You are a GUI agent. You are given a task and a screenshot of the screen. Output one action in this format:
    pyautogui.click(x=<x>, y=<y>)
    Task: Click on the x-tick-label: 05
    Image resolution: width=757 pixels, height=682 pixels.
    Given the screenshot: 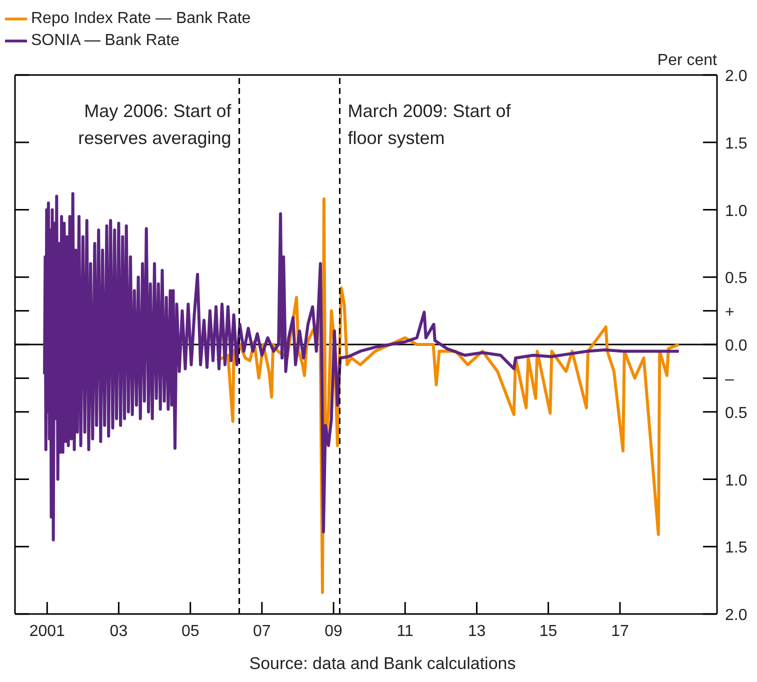 What is the action you would take?
    pyautogui.click(x=190, y=631)
    